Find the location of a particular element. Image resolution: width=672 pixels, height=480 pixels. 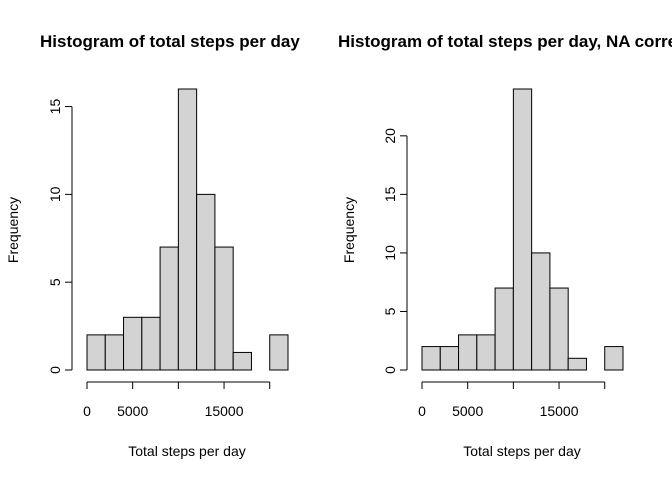

y-tick-label: 20 is located at coordinates (390, 136).